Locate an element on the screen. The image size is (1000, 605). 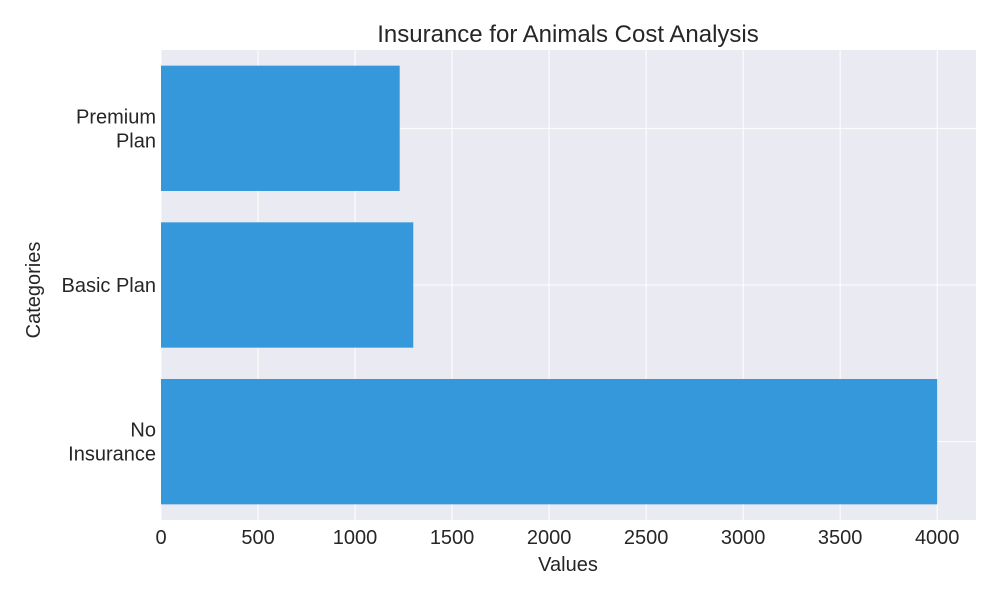
x-tick-label: 2000 is located at coordinates (549, 538).